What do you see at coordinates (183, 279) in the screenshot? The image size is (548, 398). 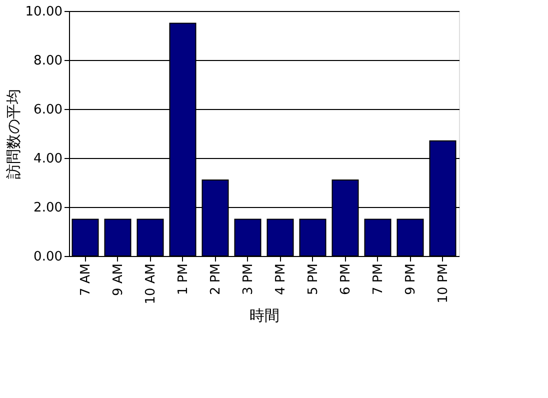 I see `x-tick-label: 1 PM` at bounding box center [183, 279].